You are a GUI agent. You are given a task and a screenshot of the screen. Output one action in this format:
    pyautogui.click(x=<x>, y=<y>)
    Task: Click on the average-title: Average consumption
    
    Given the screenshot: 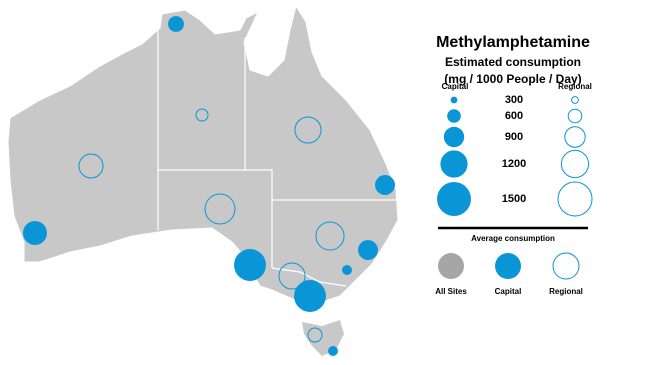 What is the action you would take?
    pyautogui.click(x=513, y=238)
    